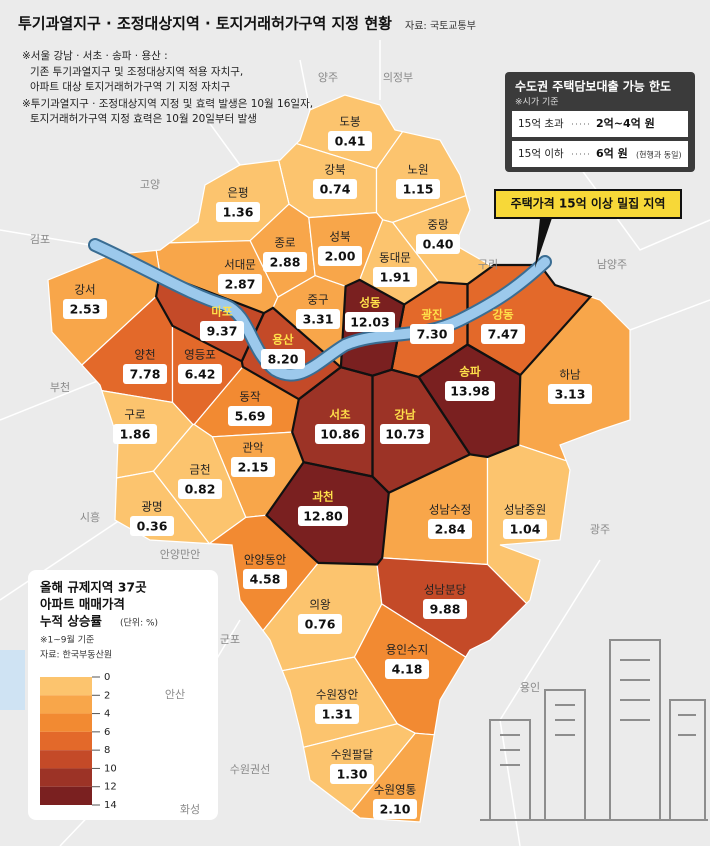  What do you see at coordinates (190, 809) in the screenshot?
I see `neighbor-label: 화성` at bounding box center [190, 809].